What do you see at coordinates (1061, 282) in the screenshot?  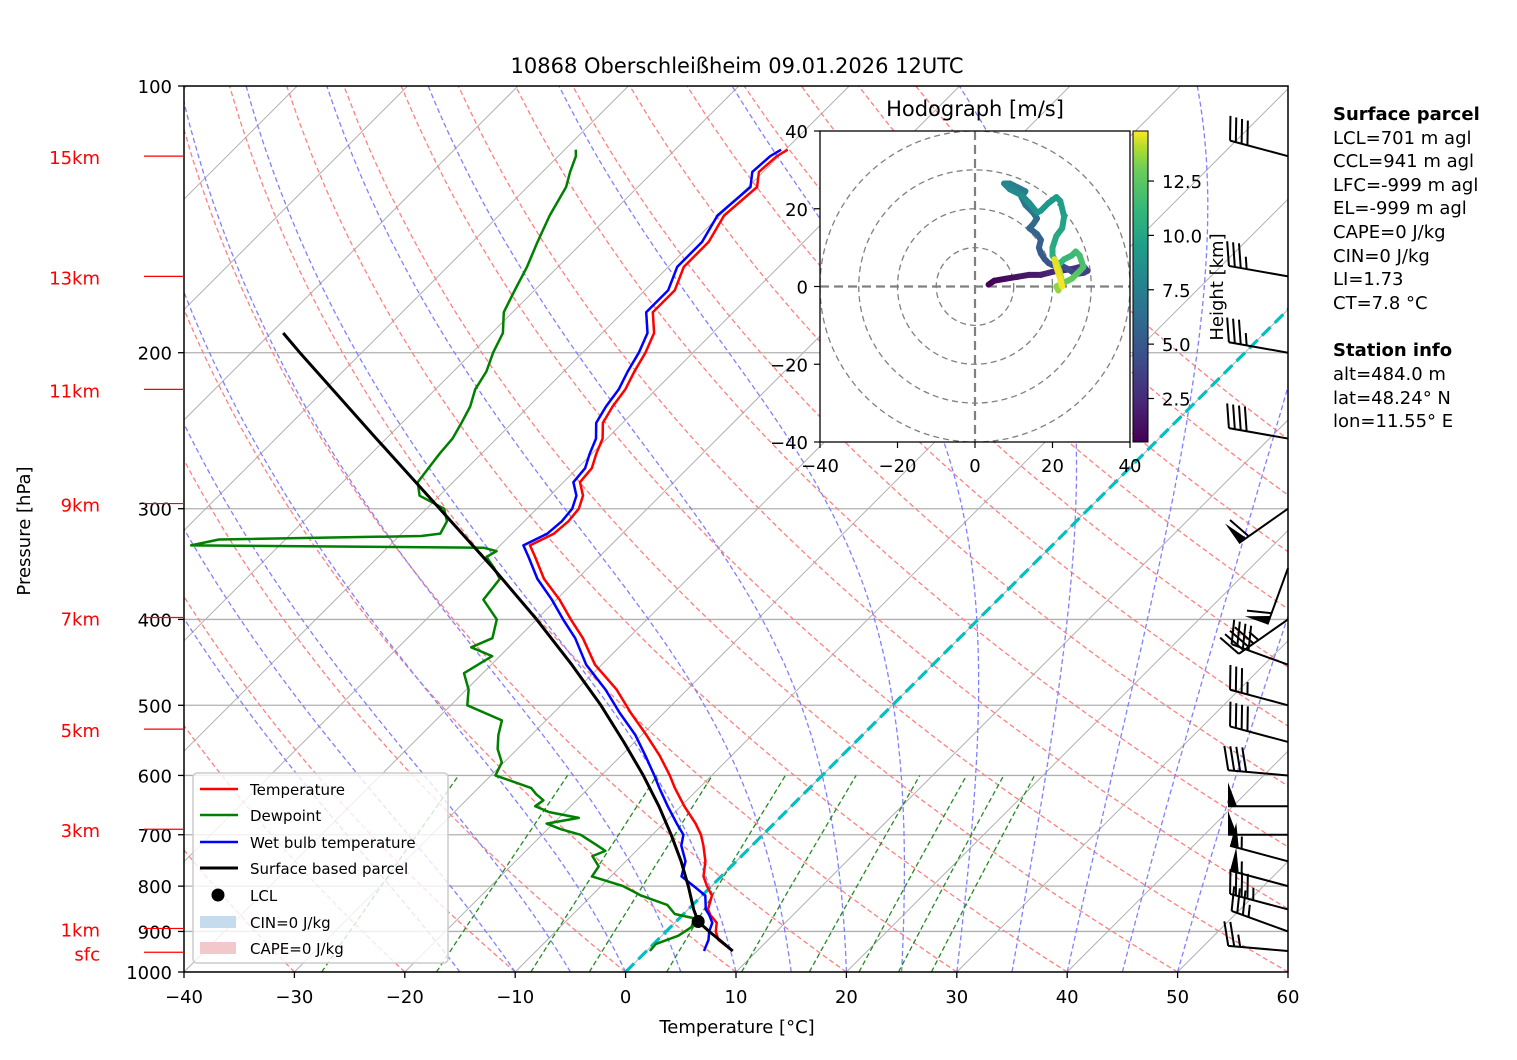 I see `hodograph-segment` at bounding box center [1061, 282].